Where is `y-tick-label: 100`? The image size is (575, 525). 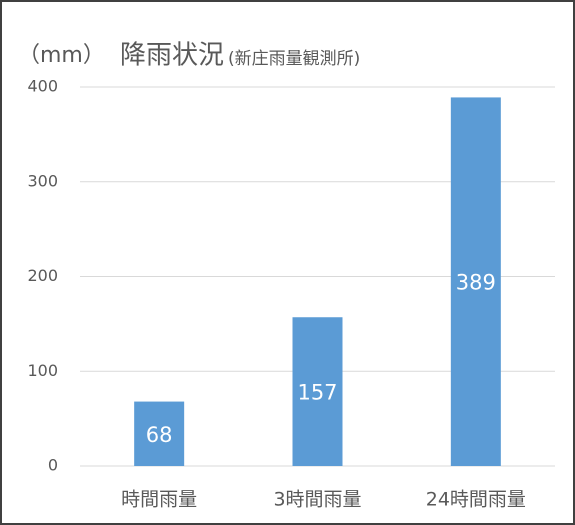 y-tick-label: 100 is located at coordinates (42, 370).